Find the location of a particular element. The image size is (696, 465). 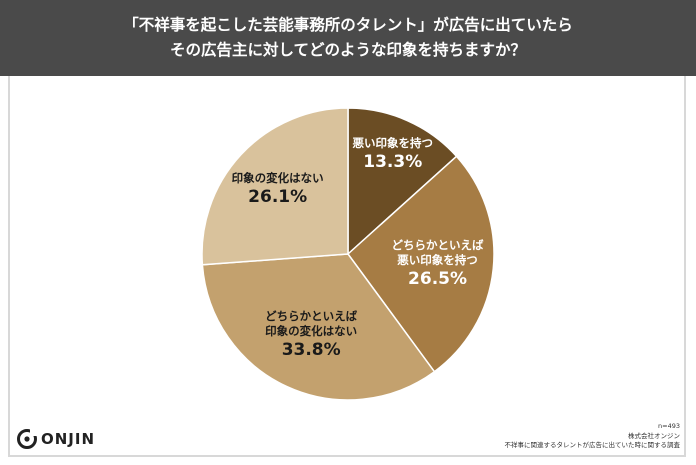

sample-size: n=493 is located at coordinates (669, 426).